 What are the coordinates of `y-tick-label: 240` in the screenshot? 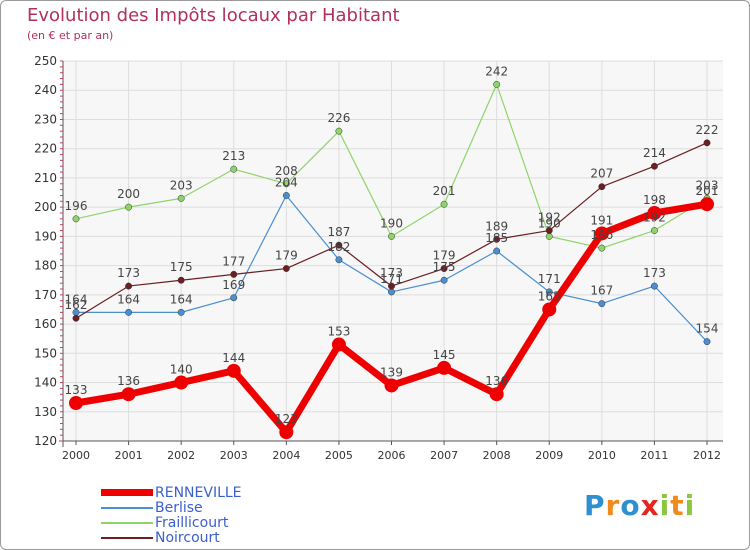 It's located at (45, 90).